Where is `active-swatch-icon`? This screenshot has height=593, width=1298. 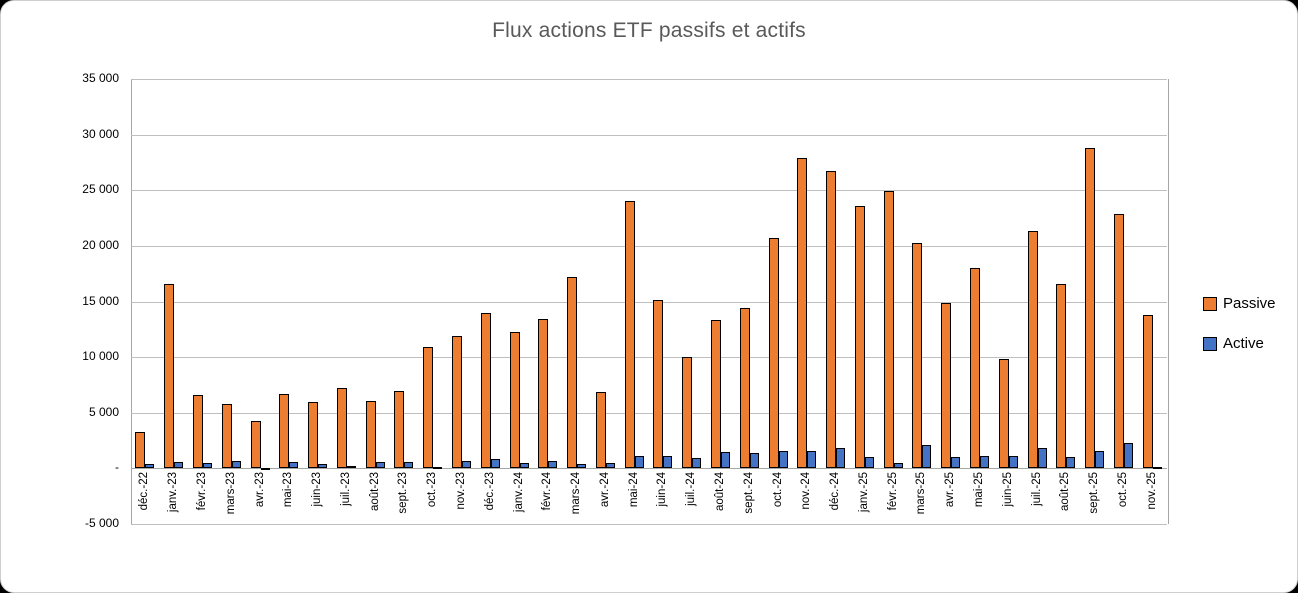
active-swatch-icon is located at coordinates (1210, 343).